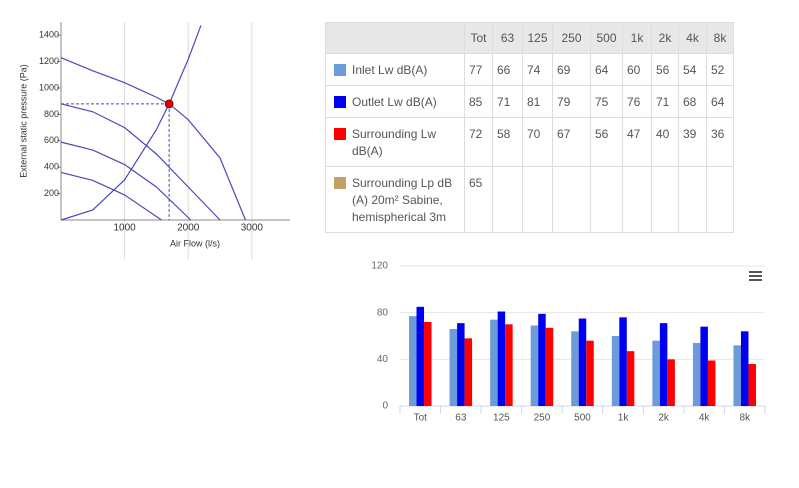  What do you see at coordinates (383, 359) in the screenshot?
I see `y-tick-label: 40` at bounding box center [383, 359].